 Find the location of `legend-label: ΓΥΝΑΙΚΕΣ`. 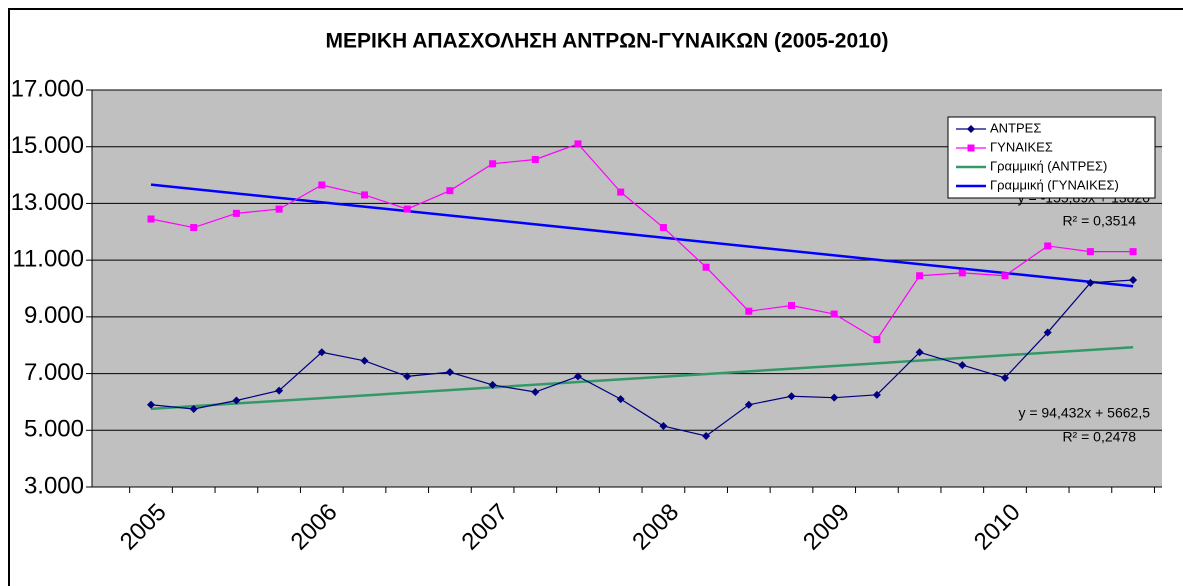

legend-label: ΓΥΝΑΙΚΕΣ is located at coordinates (1021, 146).